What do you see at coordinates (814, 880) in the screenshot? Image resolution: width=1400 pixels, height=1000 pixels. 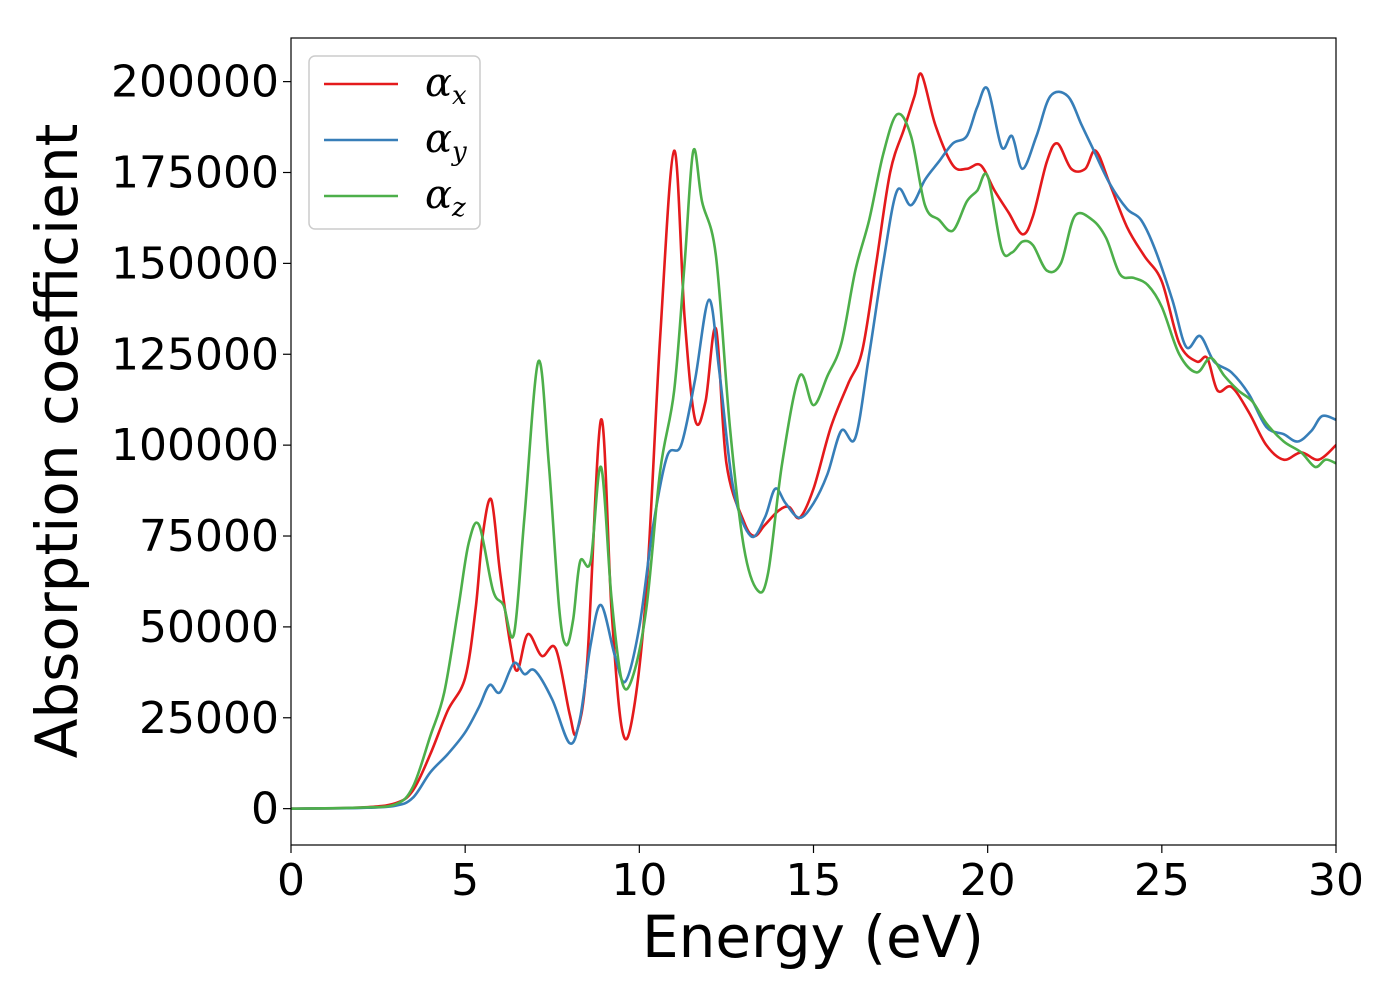 I see `x-tick-label: 15` at bounding box center [814, 880].